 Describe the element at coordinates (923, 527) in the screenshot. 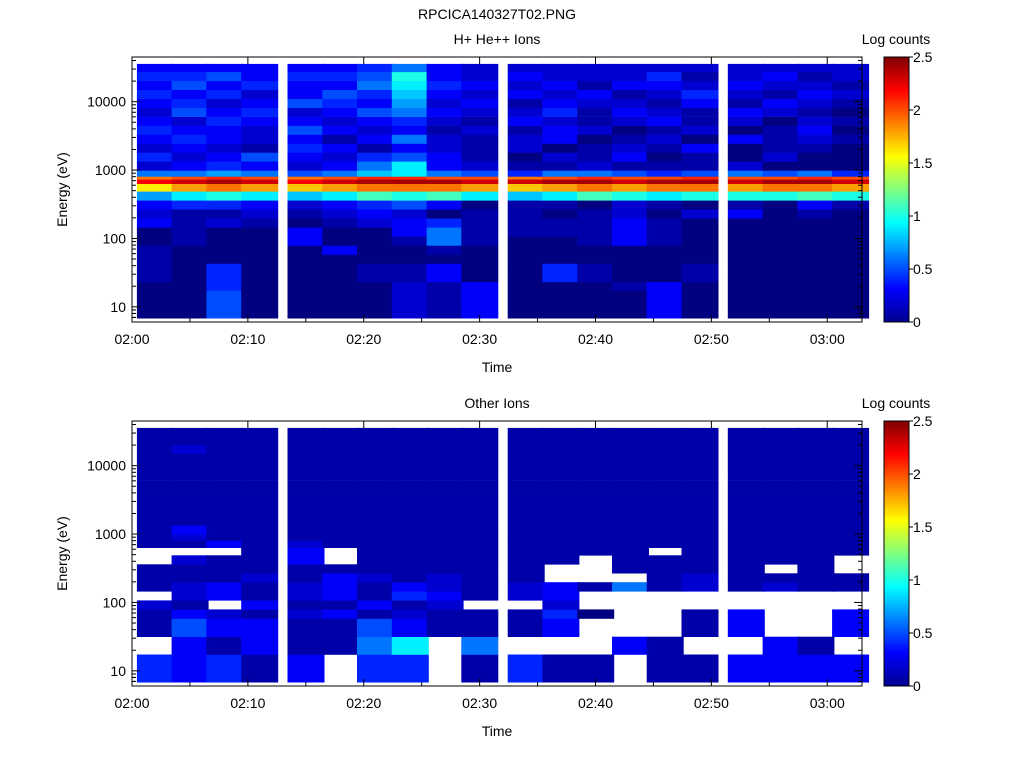

I see `colorbar-tick-label: 1.5` at that location.